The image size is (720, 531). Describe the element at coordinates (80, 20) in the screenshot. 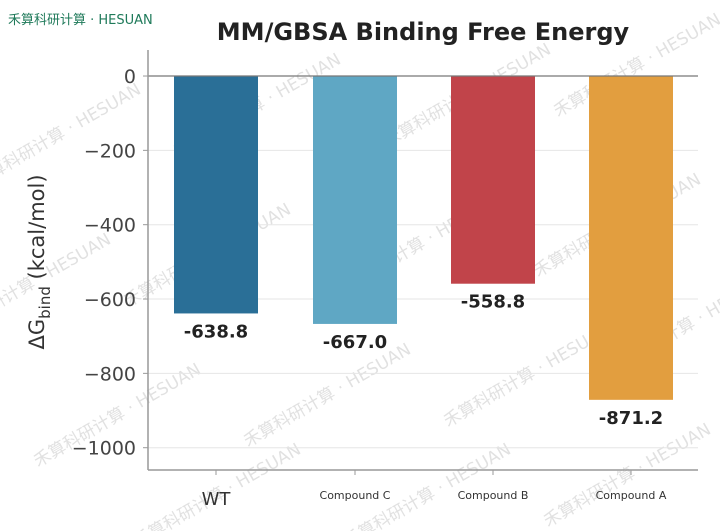

I see `brand-watermark-text: 禾算科研计算 · HESUAN` at that location.